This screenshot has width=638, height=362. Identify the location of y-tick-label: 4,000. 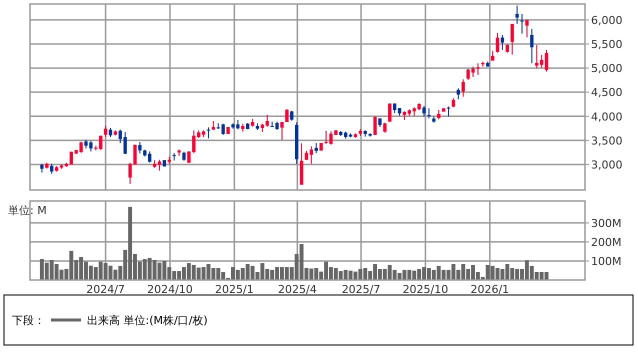
(606, 117).